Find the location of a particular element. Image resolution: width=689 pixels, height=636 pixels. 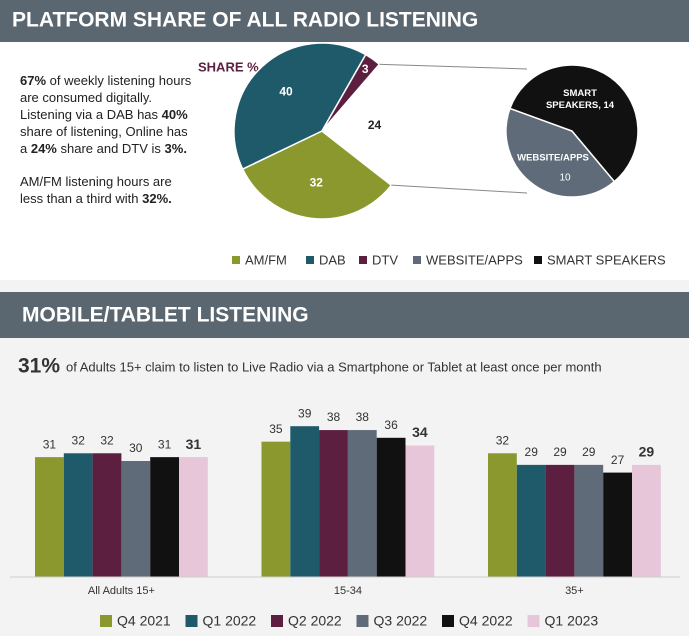

legend-label: Q3 2022 is located at coordinates (401, 621).